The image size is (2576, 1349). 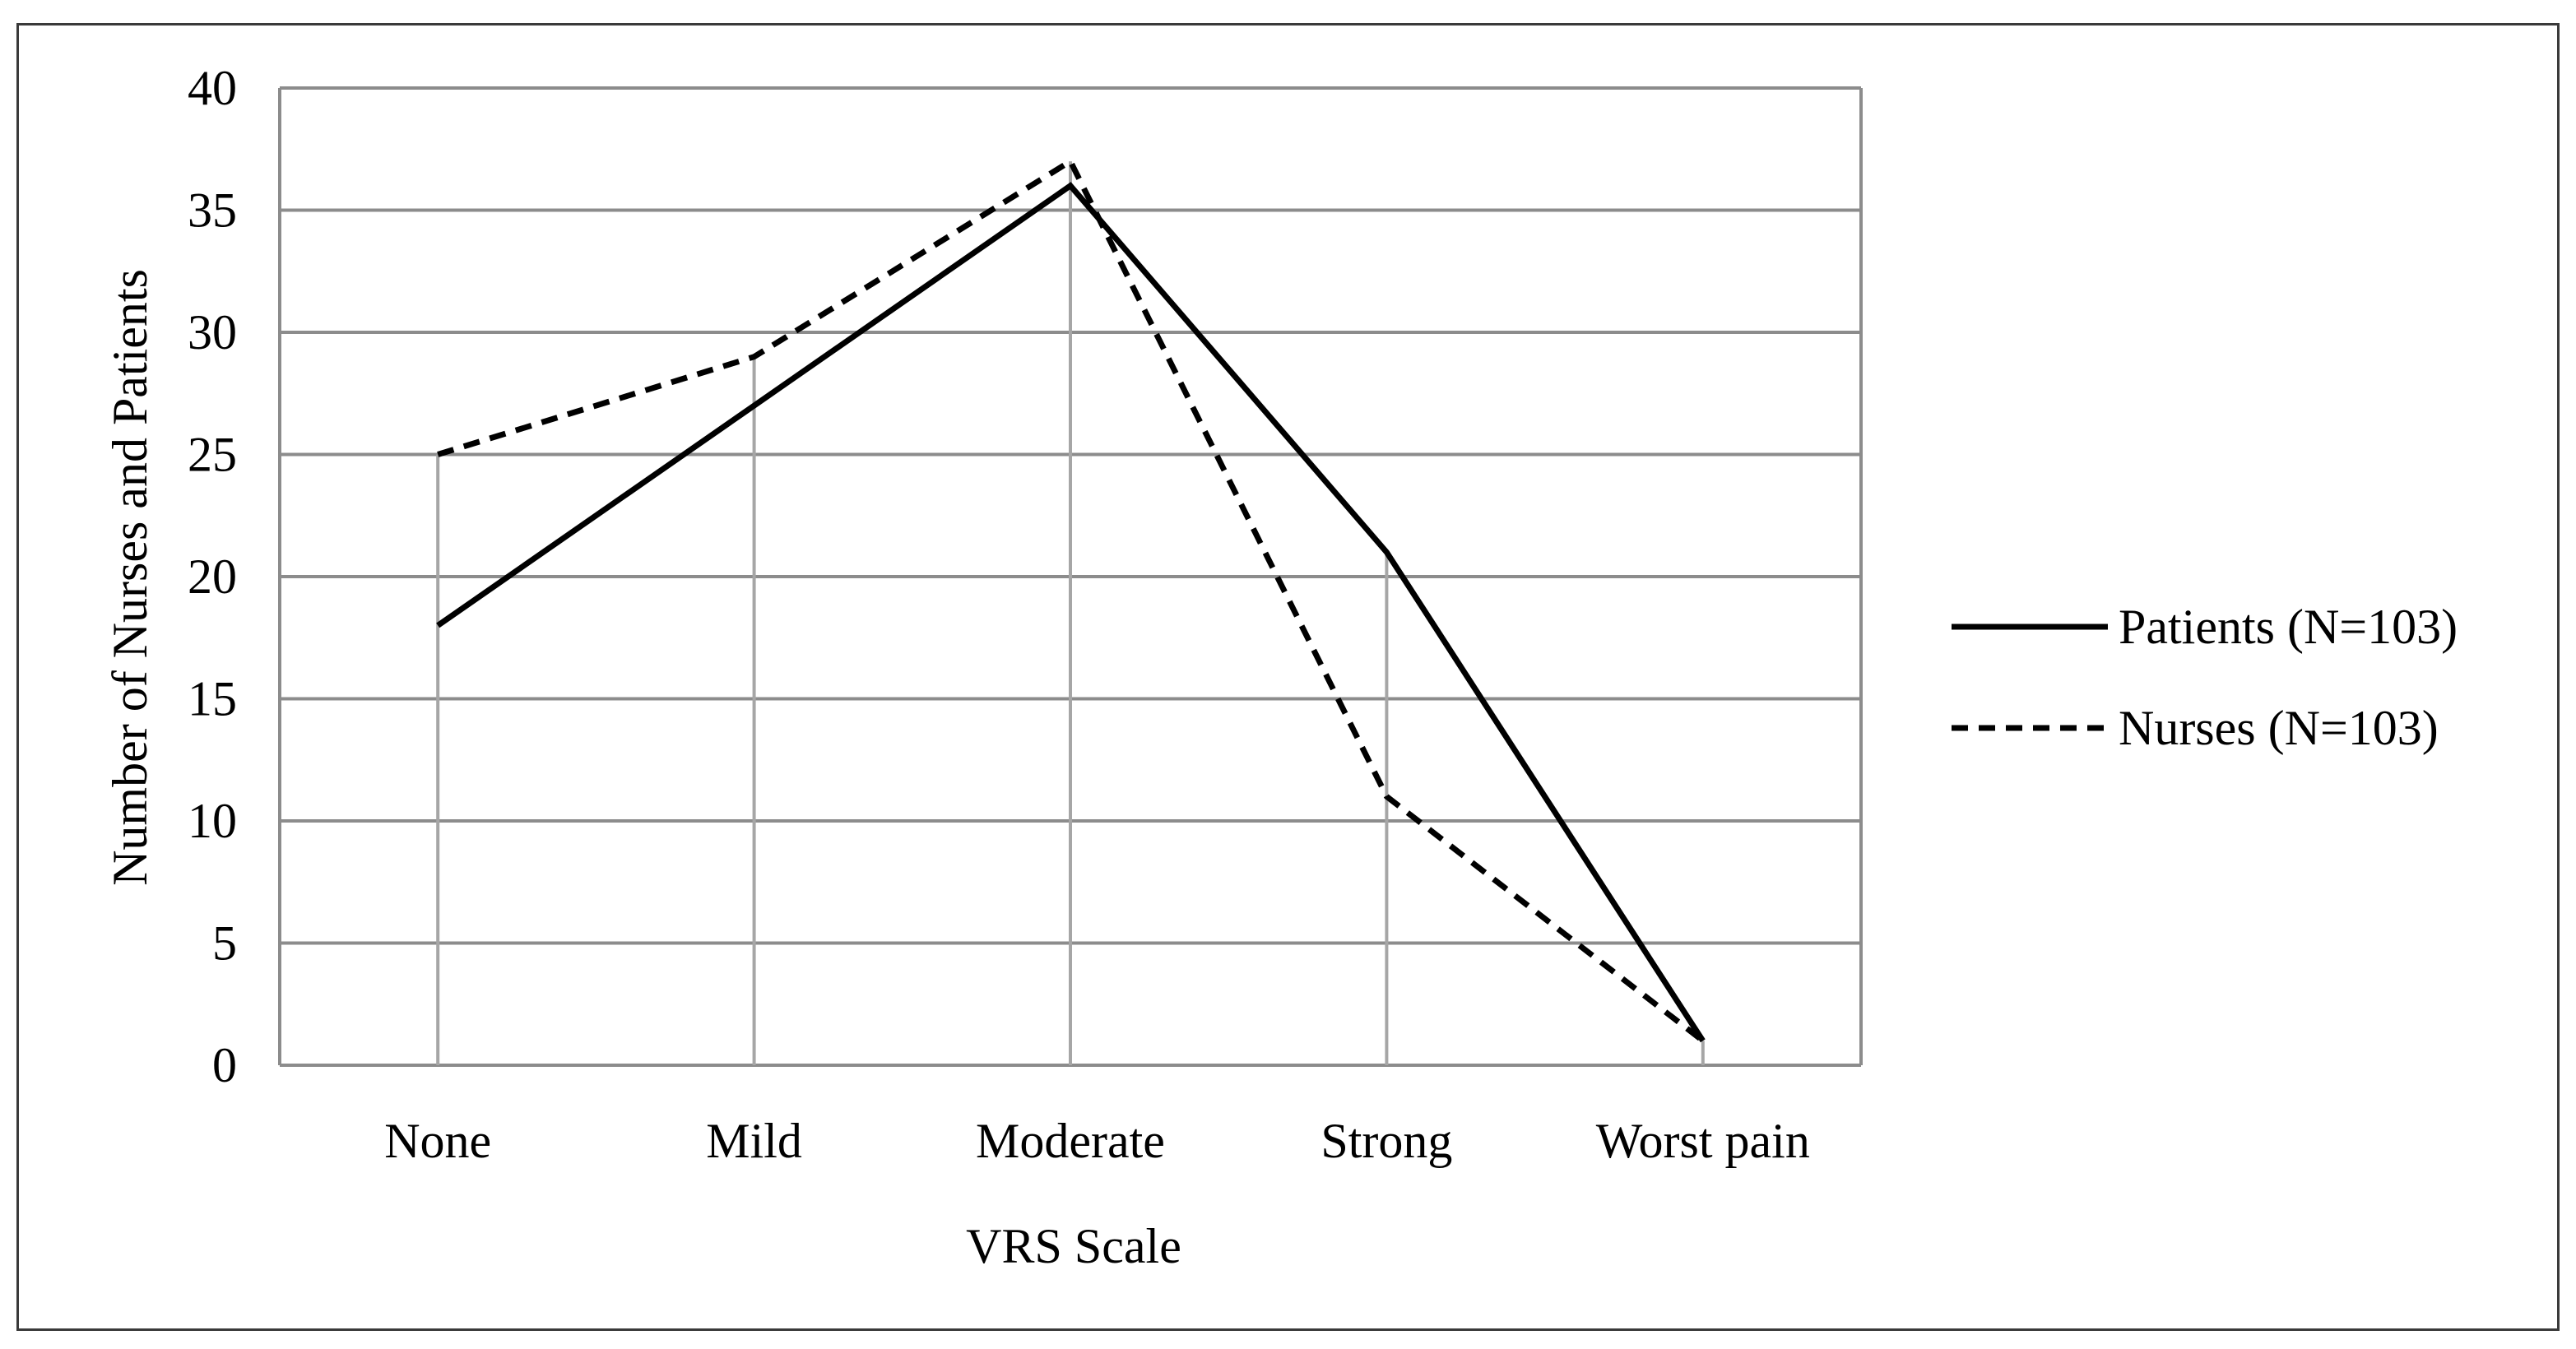 I want to click on y-tick-label-35: 35, so click(x=212, y=210).